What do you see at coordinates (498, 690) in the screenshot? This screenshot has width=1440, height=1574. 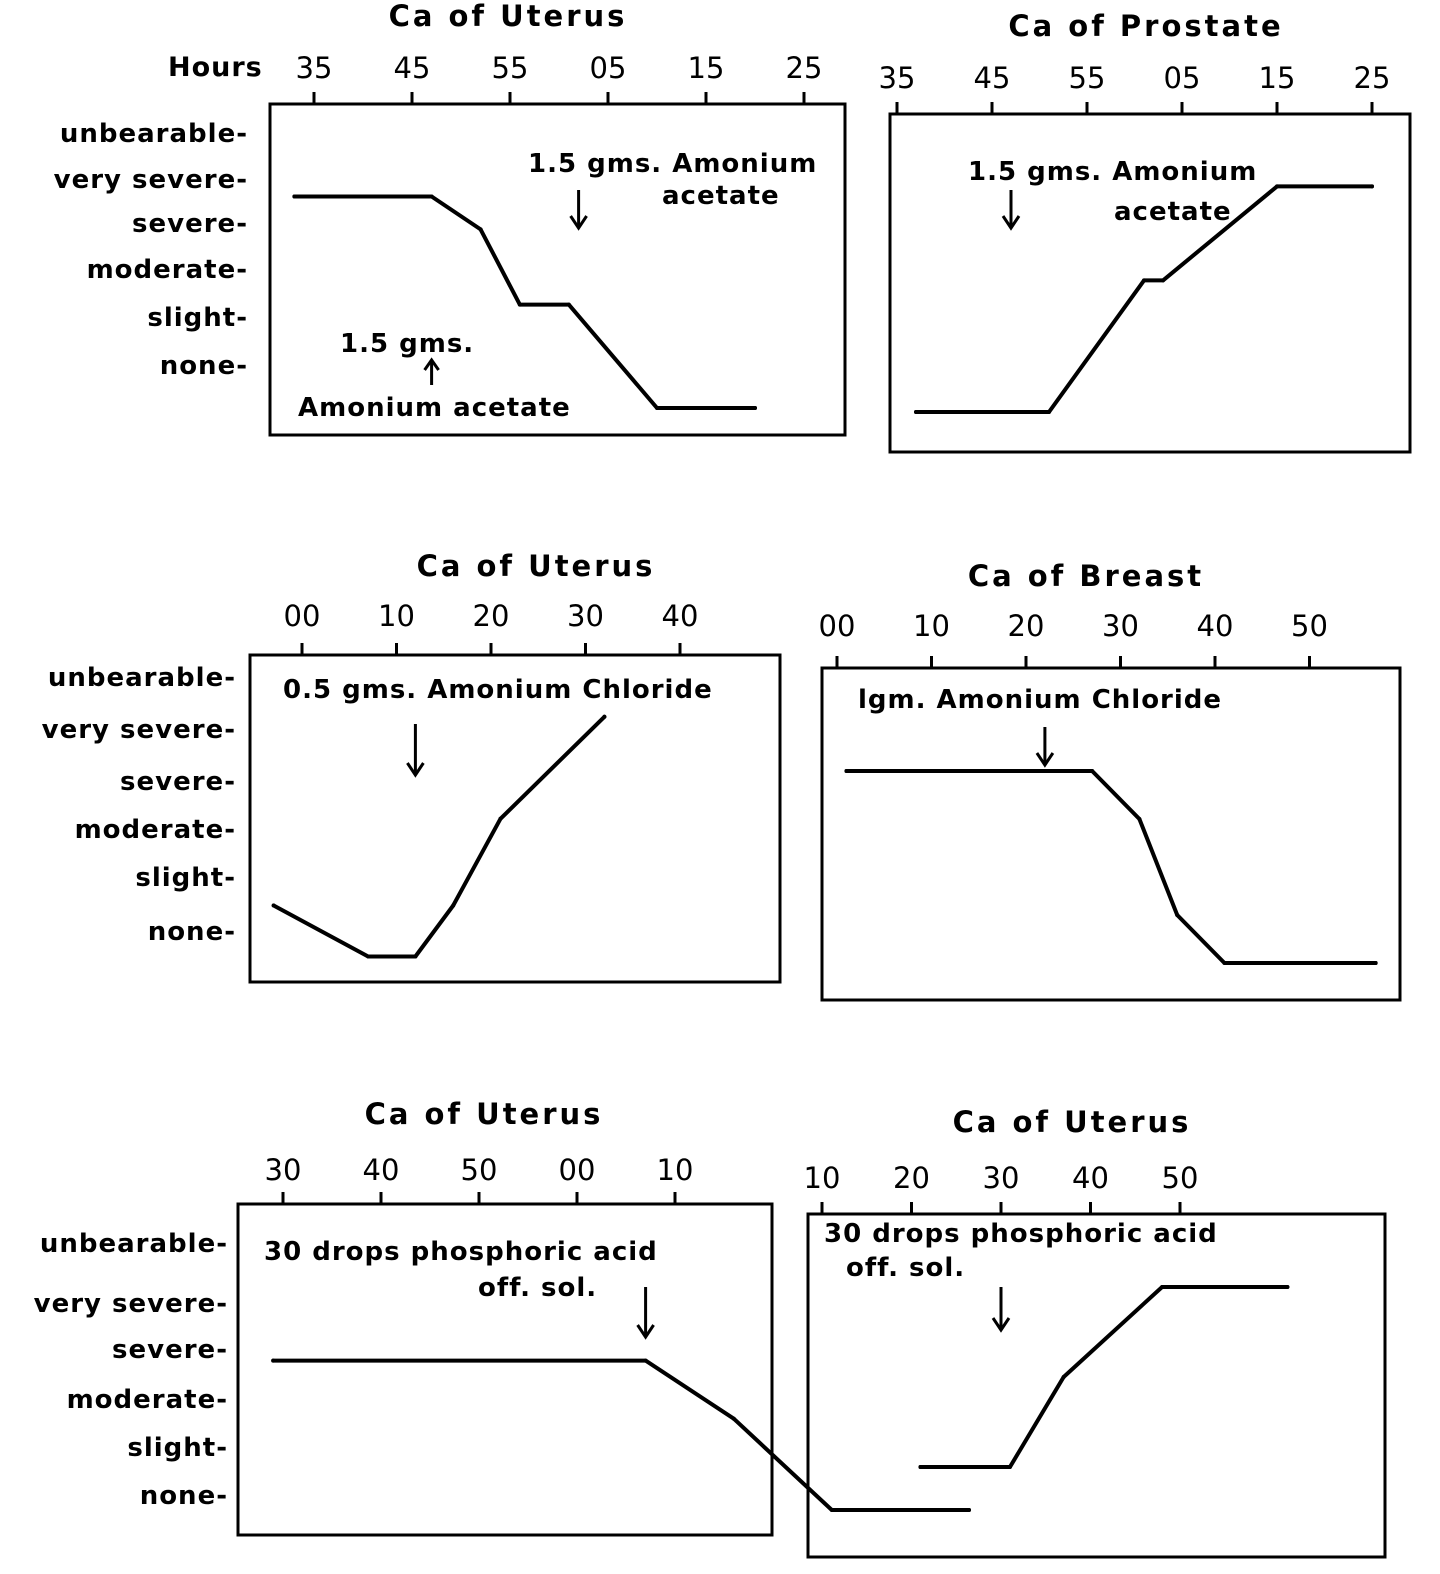 I see `annotation-text: 0.5 gms. Amonium Chloride` at bounding box center [498, 690].